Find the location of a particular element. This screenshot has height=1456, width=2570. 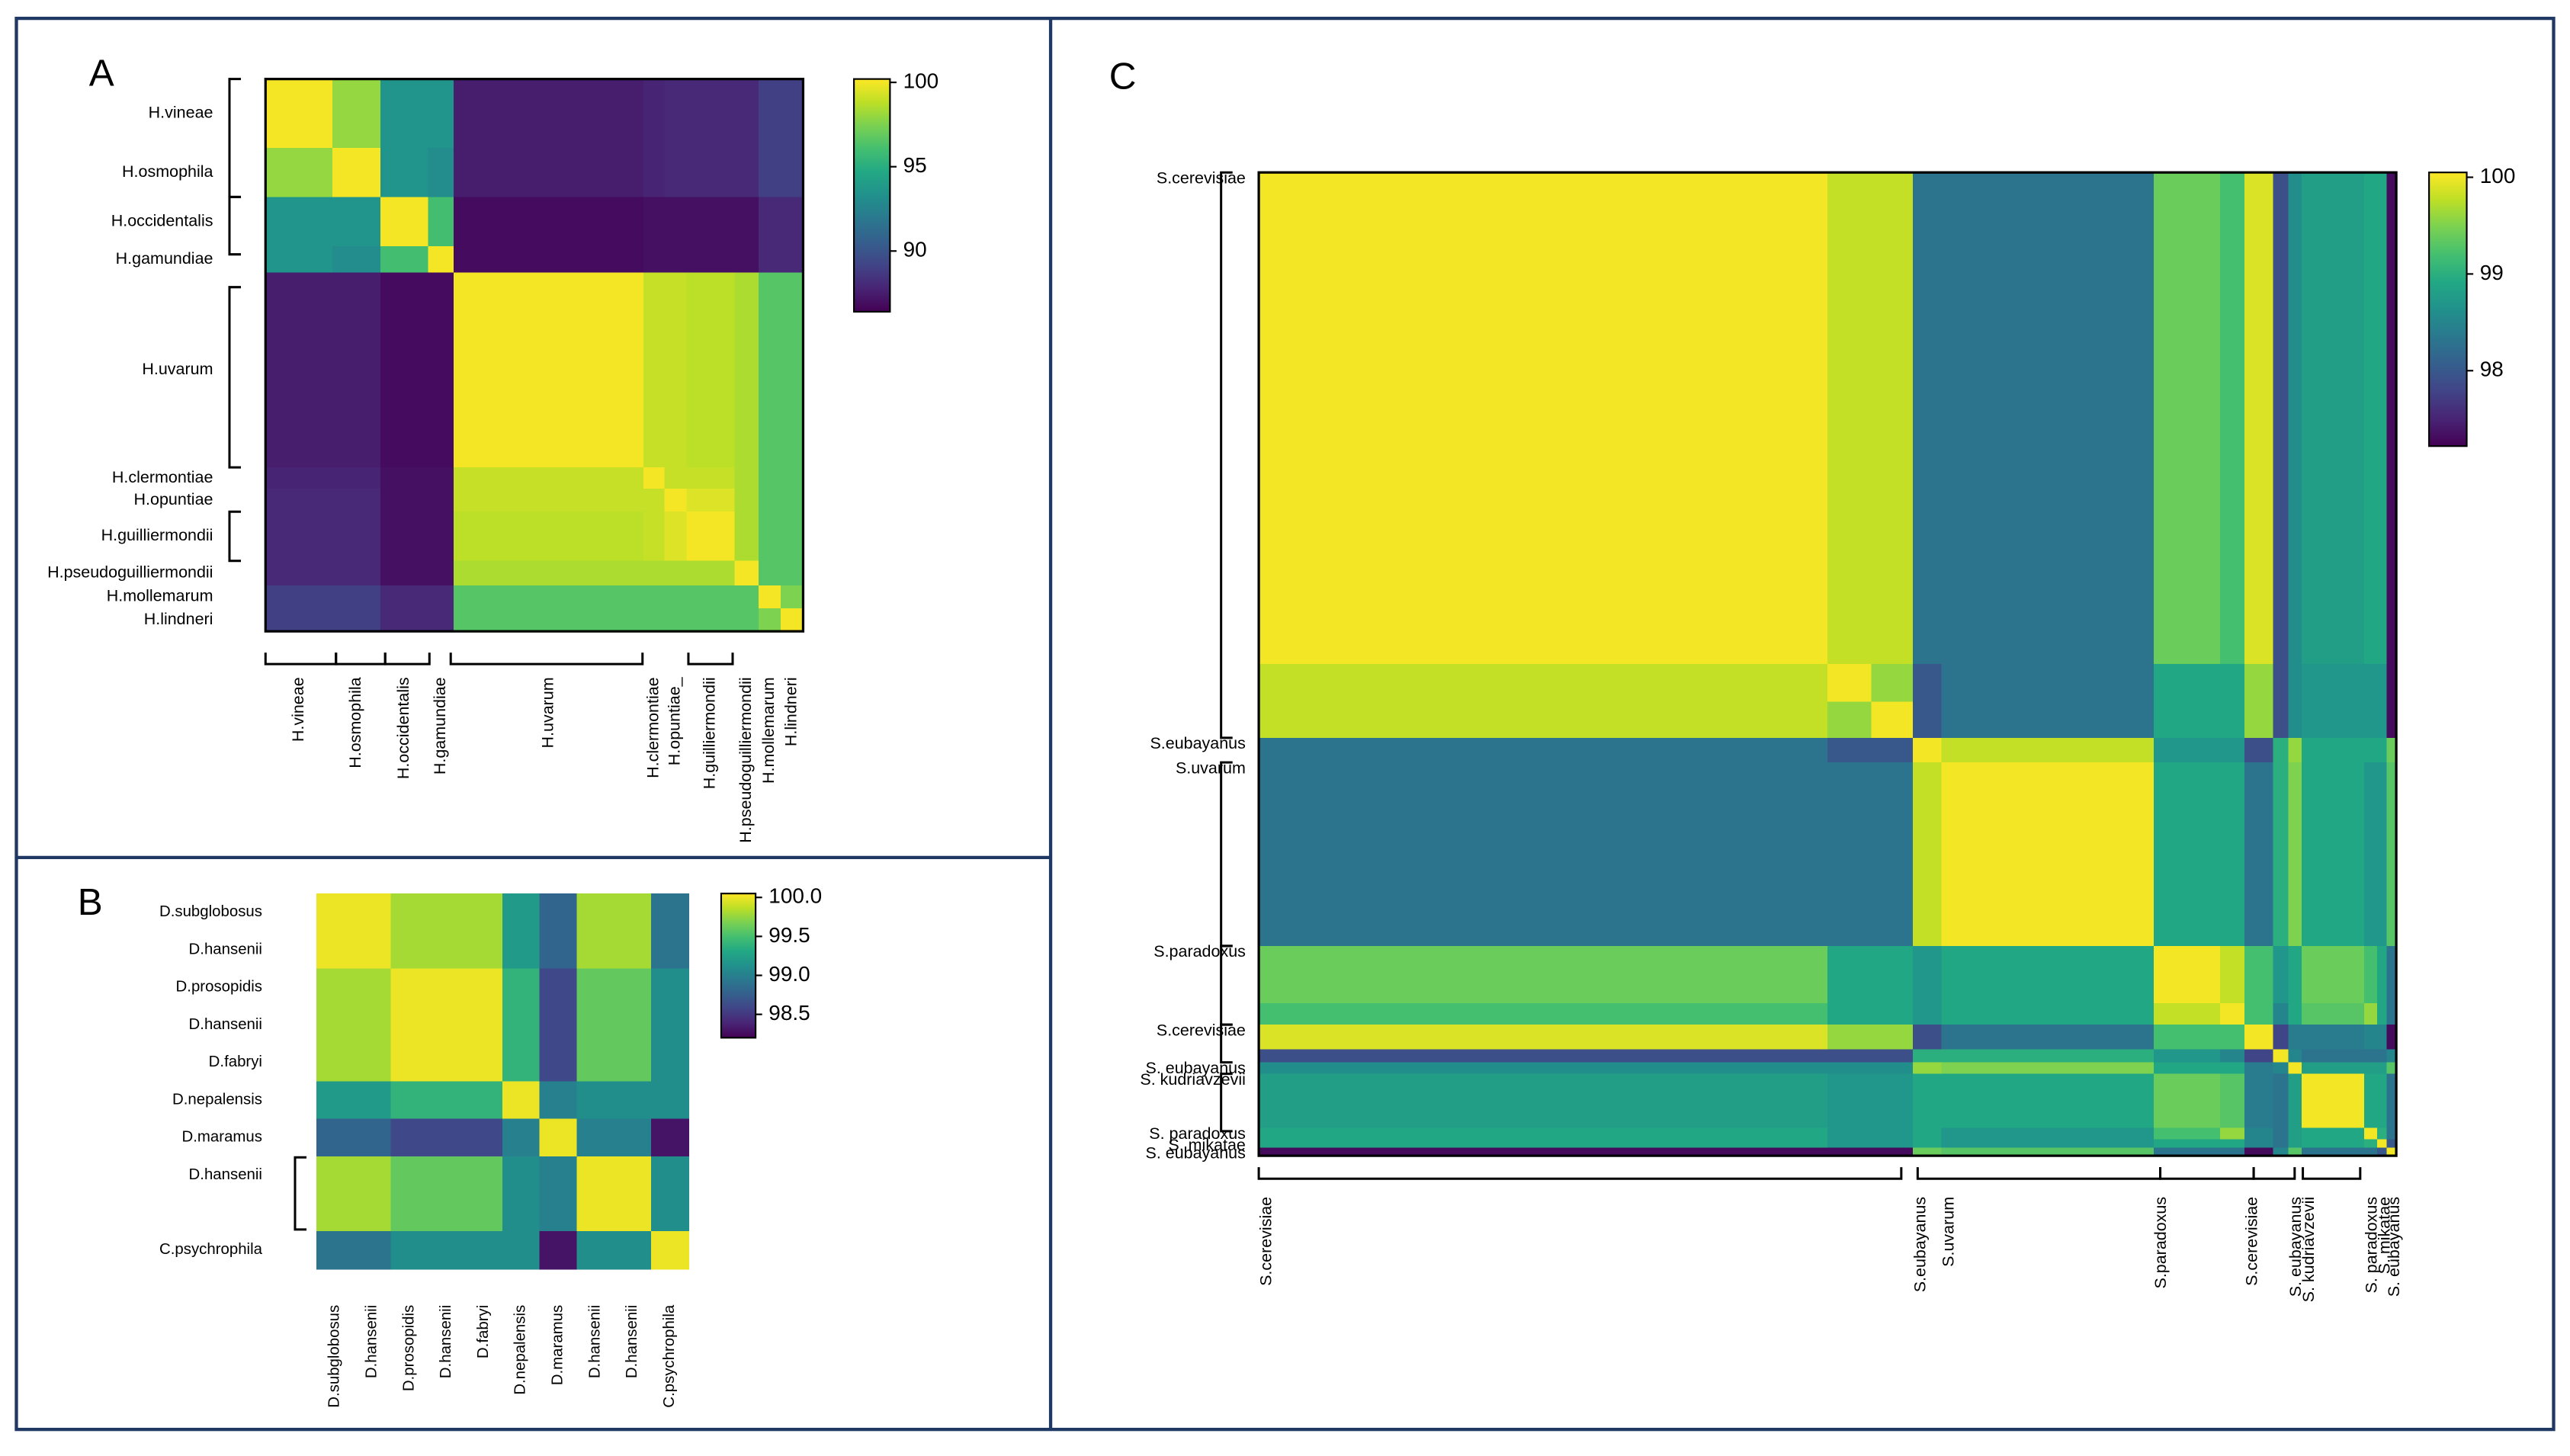

x-tick-label: D.maramus is located at coordinates (558, 1345).